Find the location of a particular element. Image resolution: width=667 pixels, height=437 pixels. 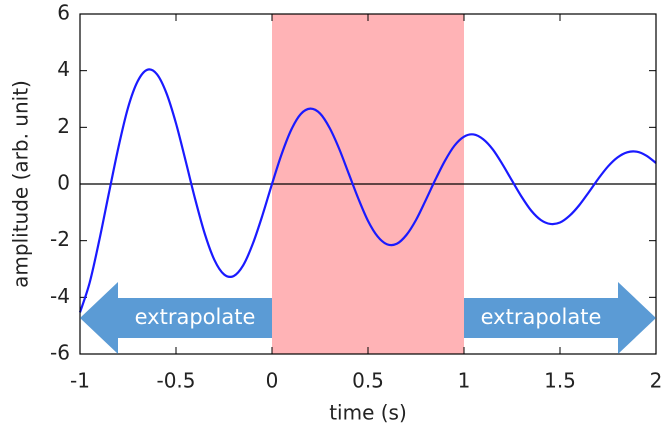

y-tick-label: 0 is located at coordinates (63, 183).